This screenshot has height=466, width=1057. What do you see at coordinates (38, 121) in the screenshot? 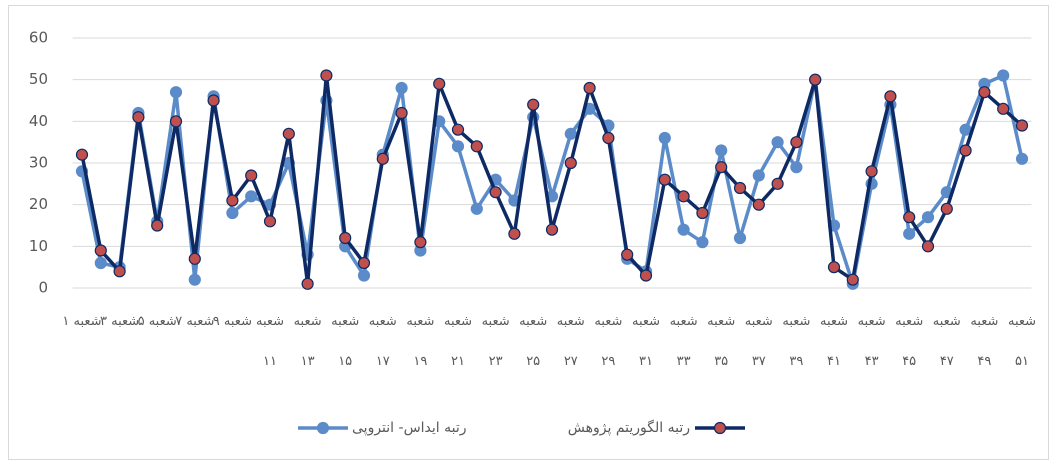
I see `y-tick-label: 40` at bounding box center [38, 121].